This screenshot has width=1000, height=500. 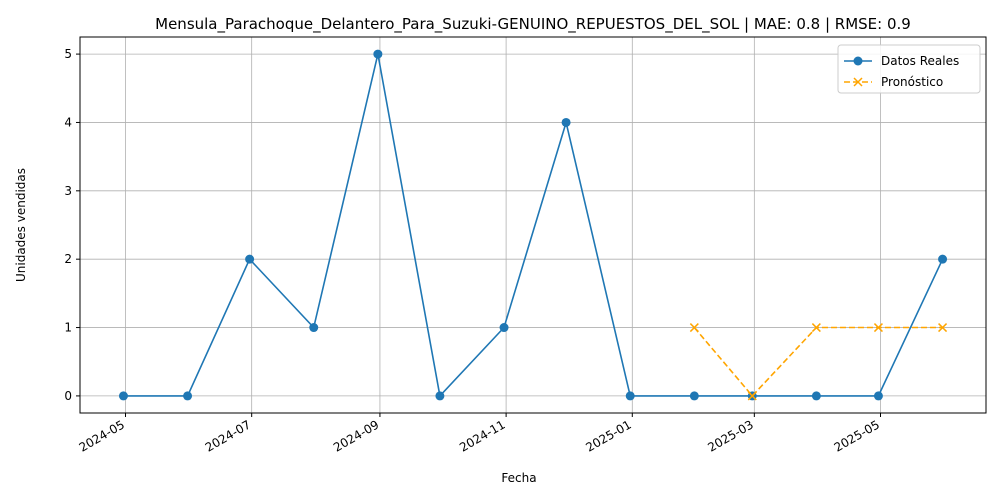 What do you see at coordinates (857, 435) in the screenshot?
I see `x-tick-label: 2025-05` at bounding box center [857, 435].